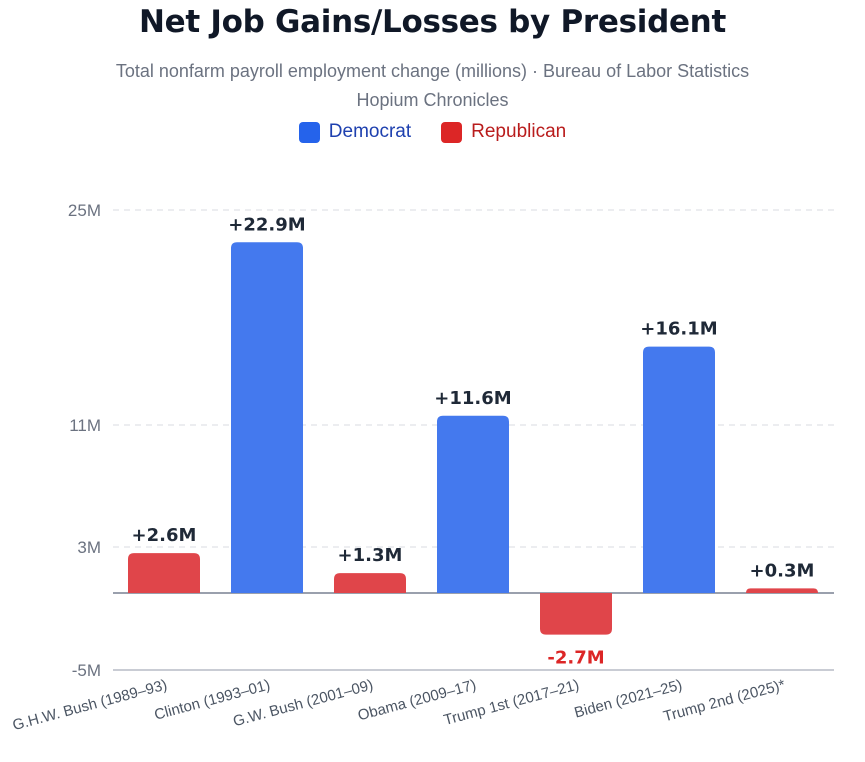  I want to click on y-tick-label: 3M, so click(89, 547).